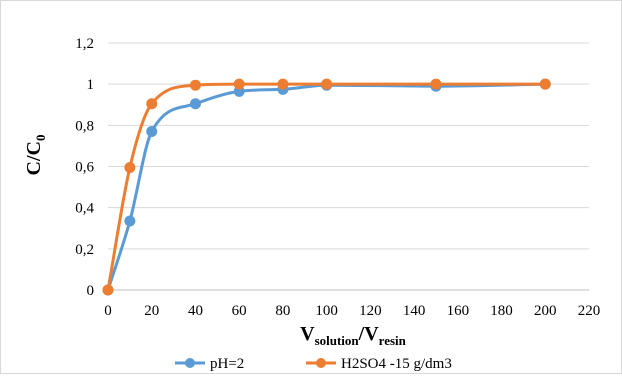  What do you see at coordinates (501, 311) in the screenshot?
I see `x-tick-label: 180` at bounding box center [501, 311].